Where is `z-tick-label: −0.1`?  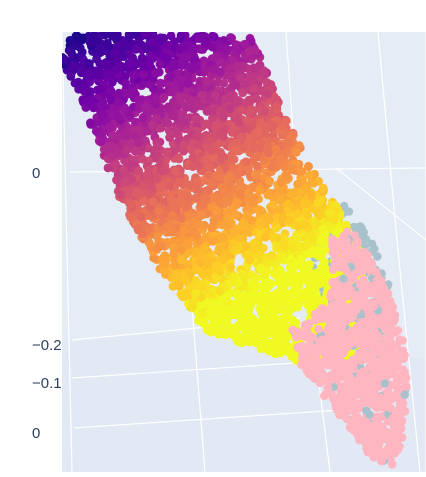 z-tick-label: −0.1 is located at coordinates (47, 383).